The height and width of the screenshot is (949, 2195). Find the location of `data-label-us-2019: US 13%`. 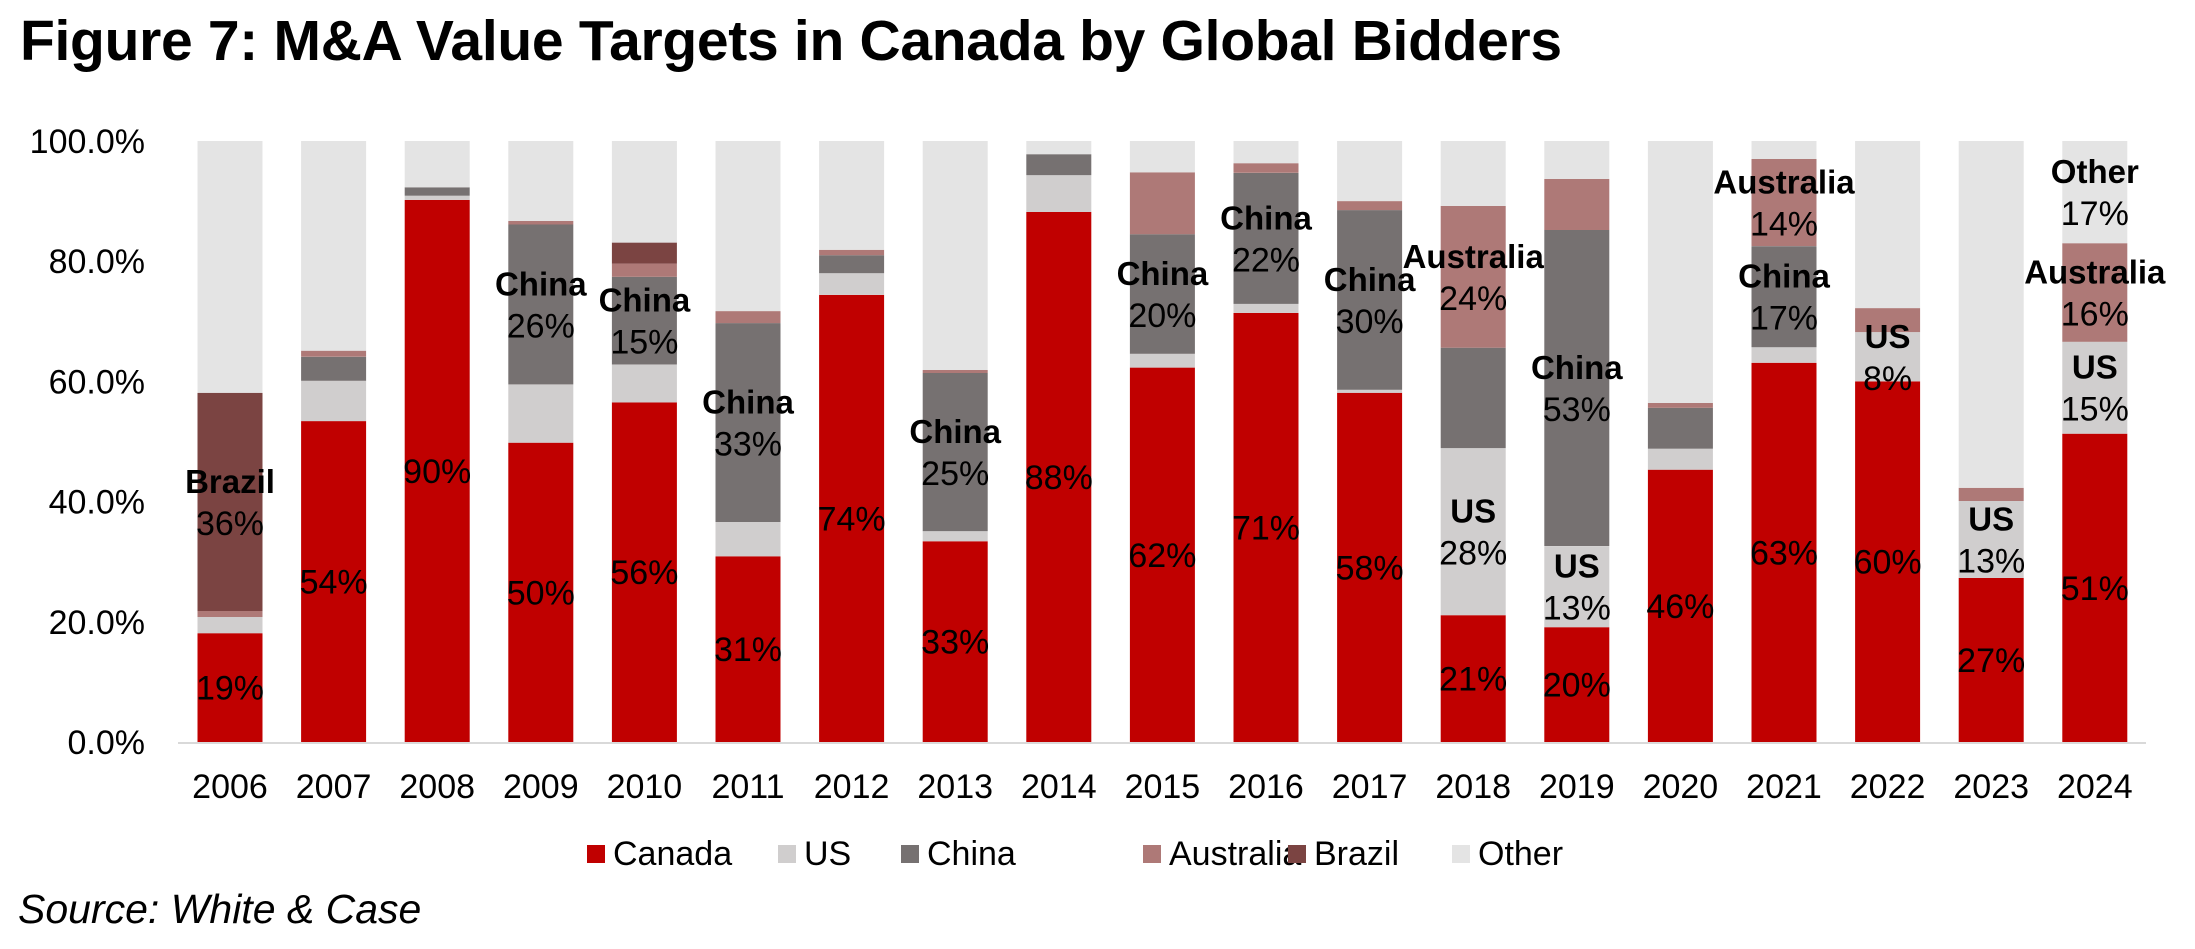

data-label-us-2019: US 13% is located at coordinates (1577, 588).